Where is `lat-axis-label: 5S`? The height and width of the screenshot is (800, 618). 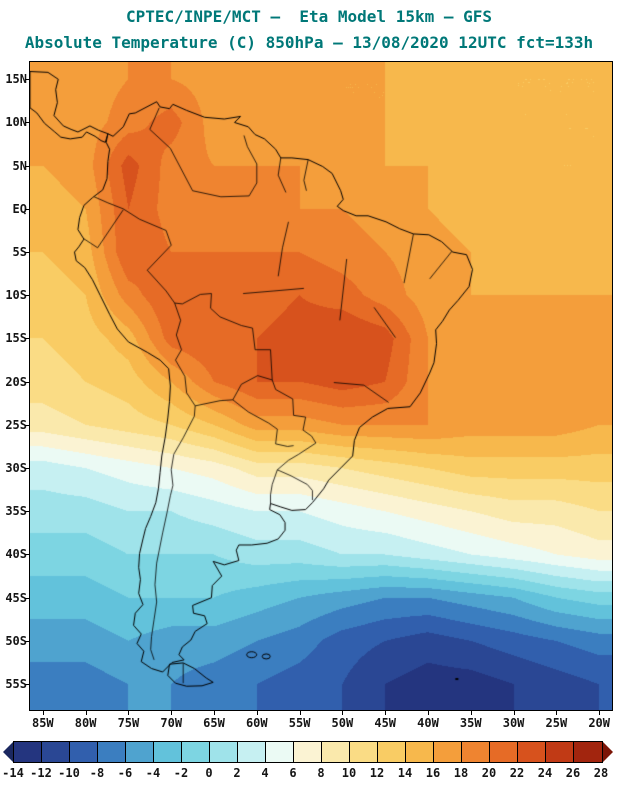 lat-axis-label: 5S is located at coordinates (19, 252).